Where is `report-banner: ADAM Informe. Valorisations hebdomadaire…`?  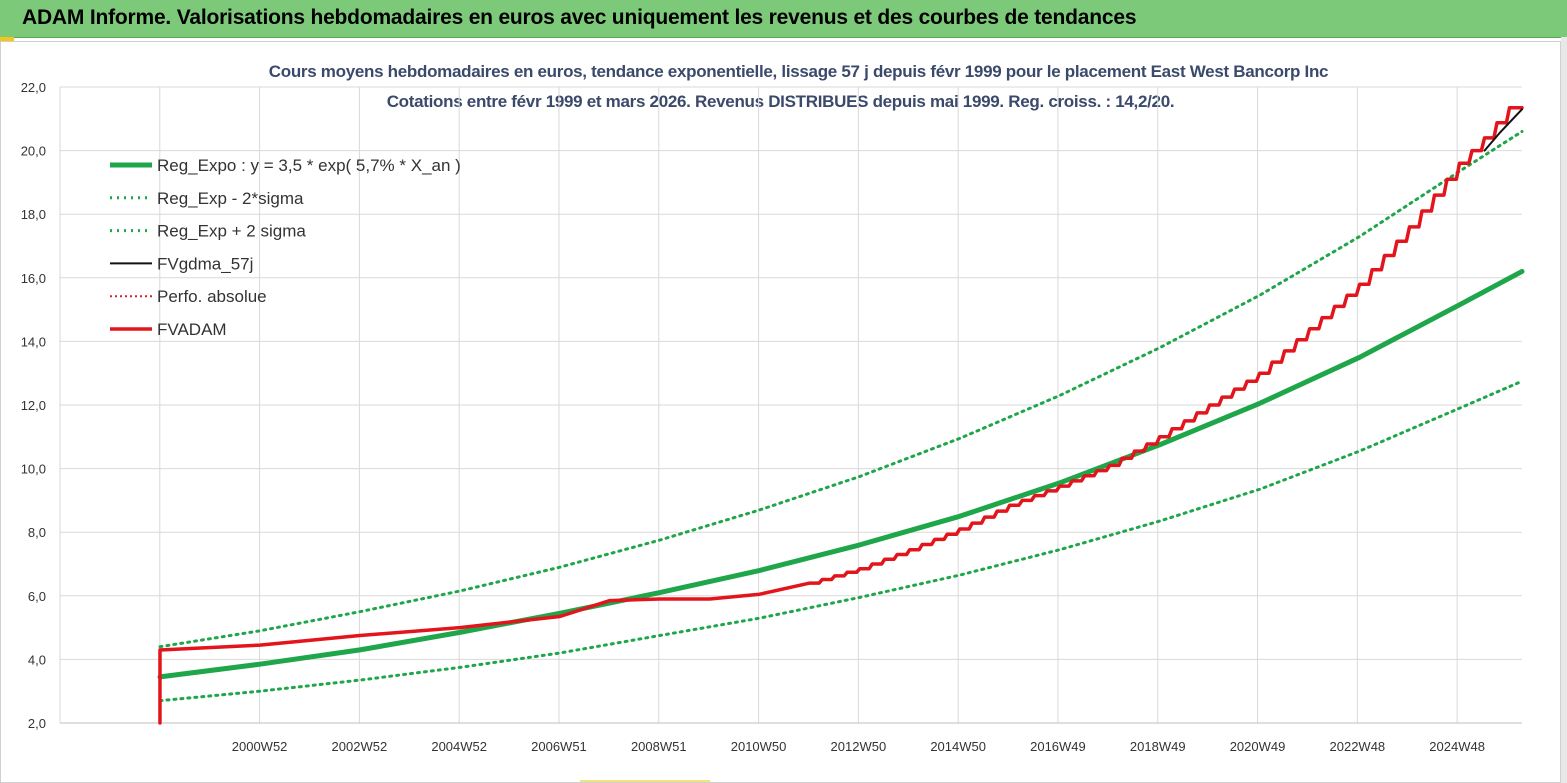
report-banner: ADAM Informe. Valorisations hebdomadaire… is located at coordinates (783, 19).